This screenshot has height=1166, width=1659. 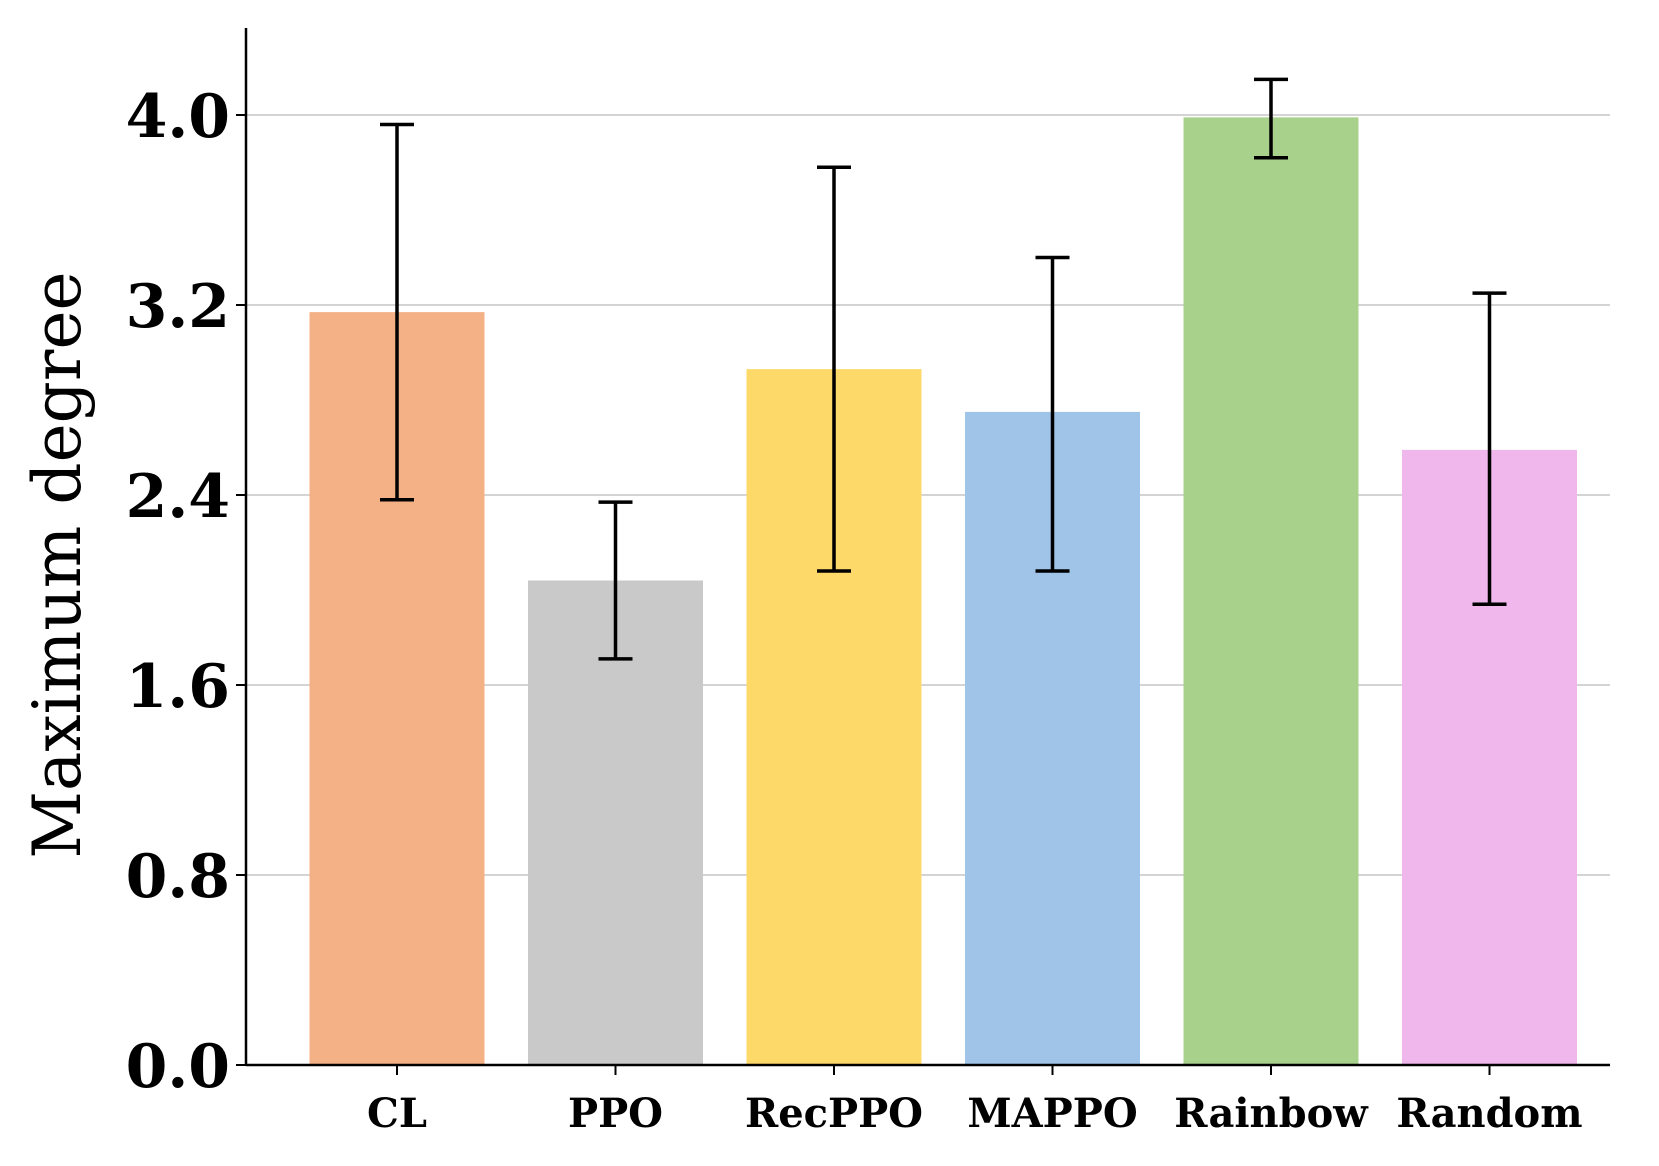 I want to click on x-tick-label-recppo: RecPPO, so click(x=834, y=1113).